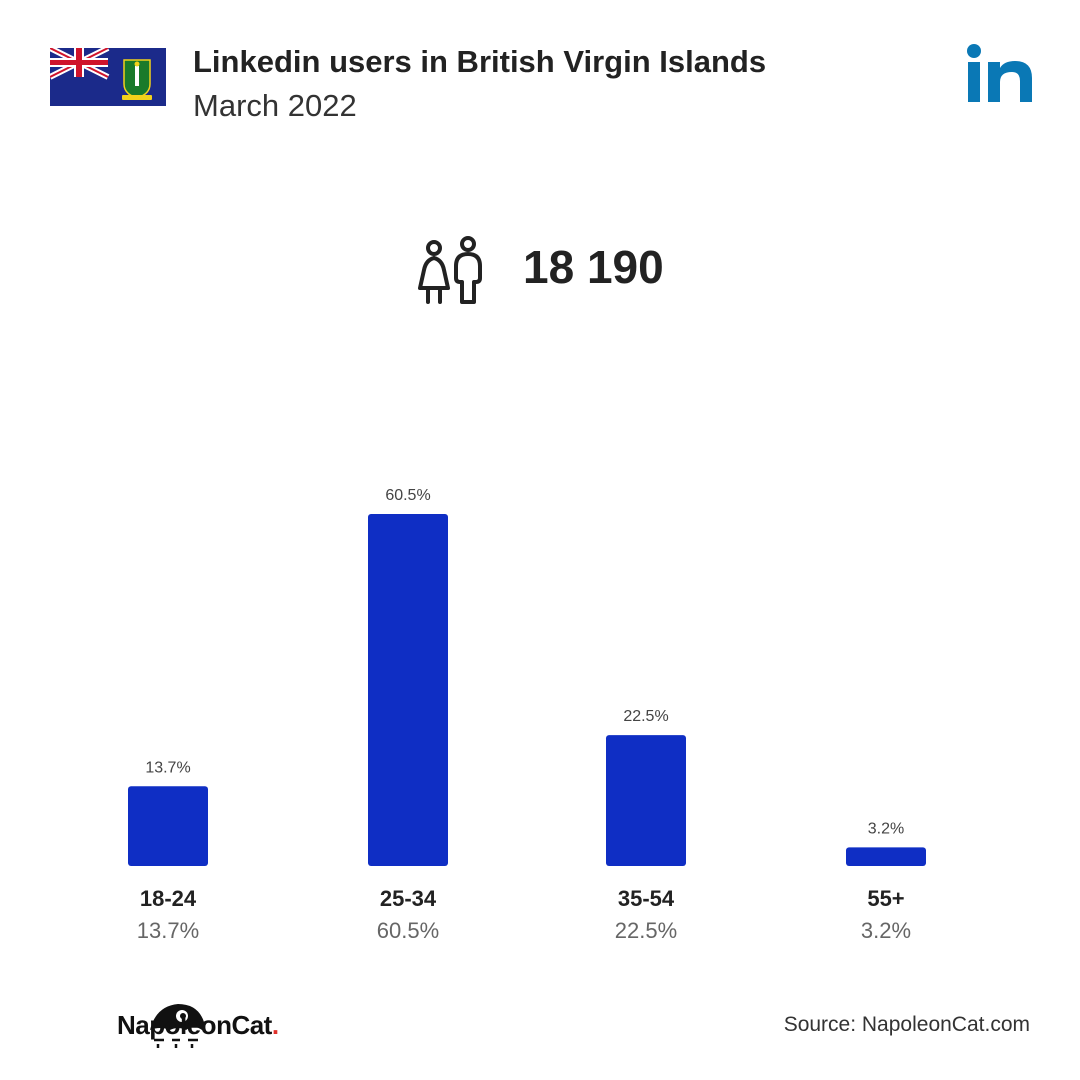  What do you see at coordinates (450, 270) in the screenshot?
I see `users-icon` at bounding box center [450, 270].